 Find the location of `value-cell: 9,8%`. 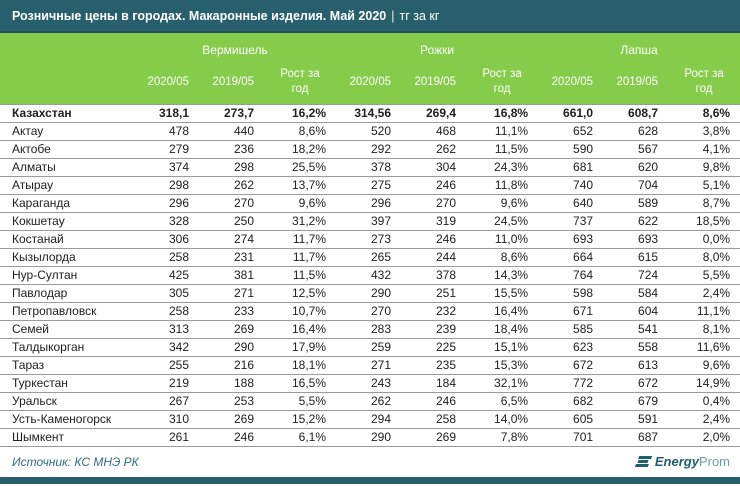

value-cell: 9,8% is located at coordinates (704, 166).